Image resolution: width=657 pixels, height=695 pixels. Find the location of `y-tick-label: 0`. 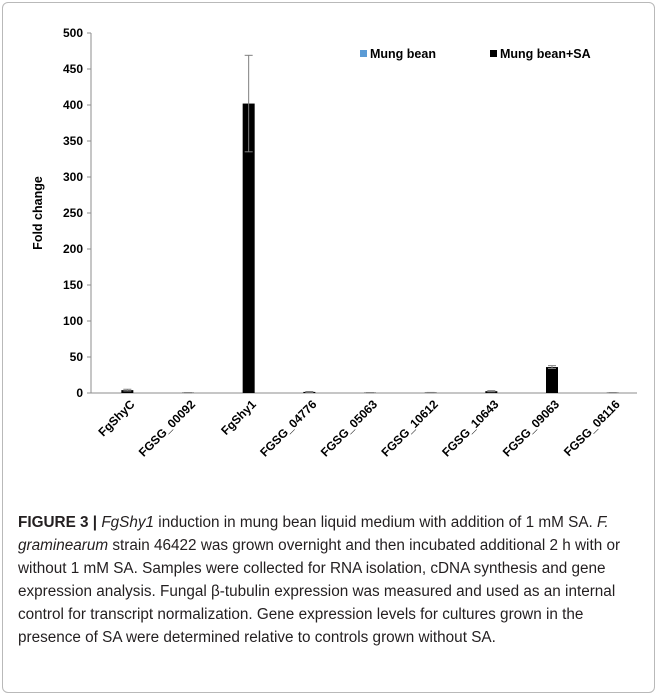

y-tick-label: 0 is located at coordinates (79, 393).